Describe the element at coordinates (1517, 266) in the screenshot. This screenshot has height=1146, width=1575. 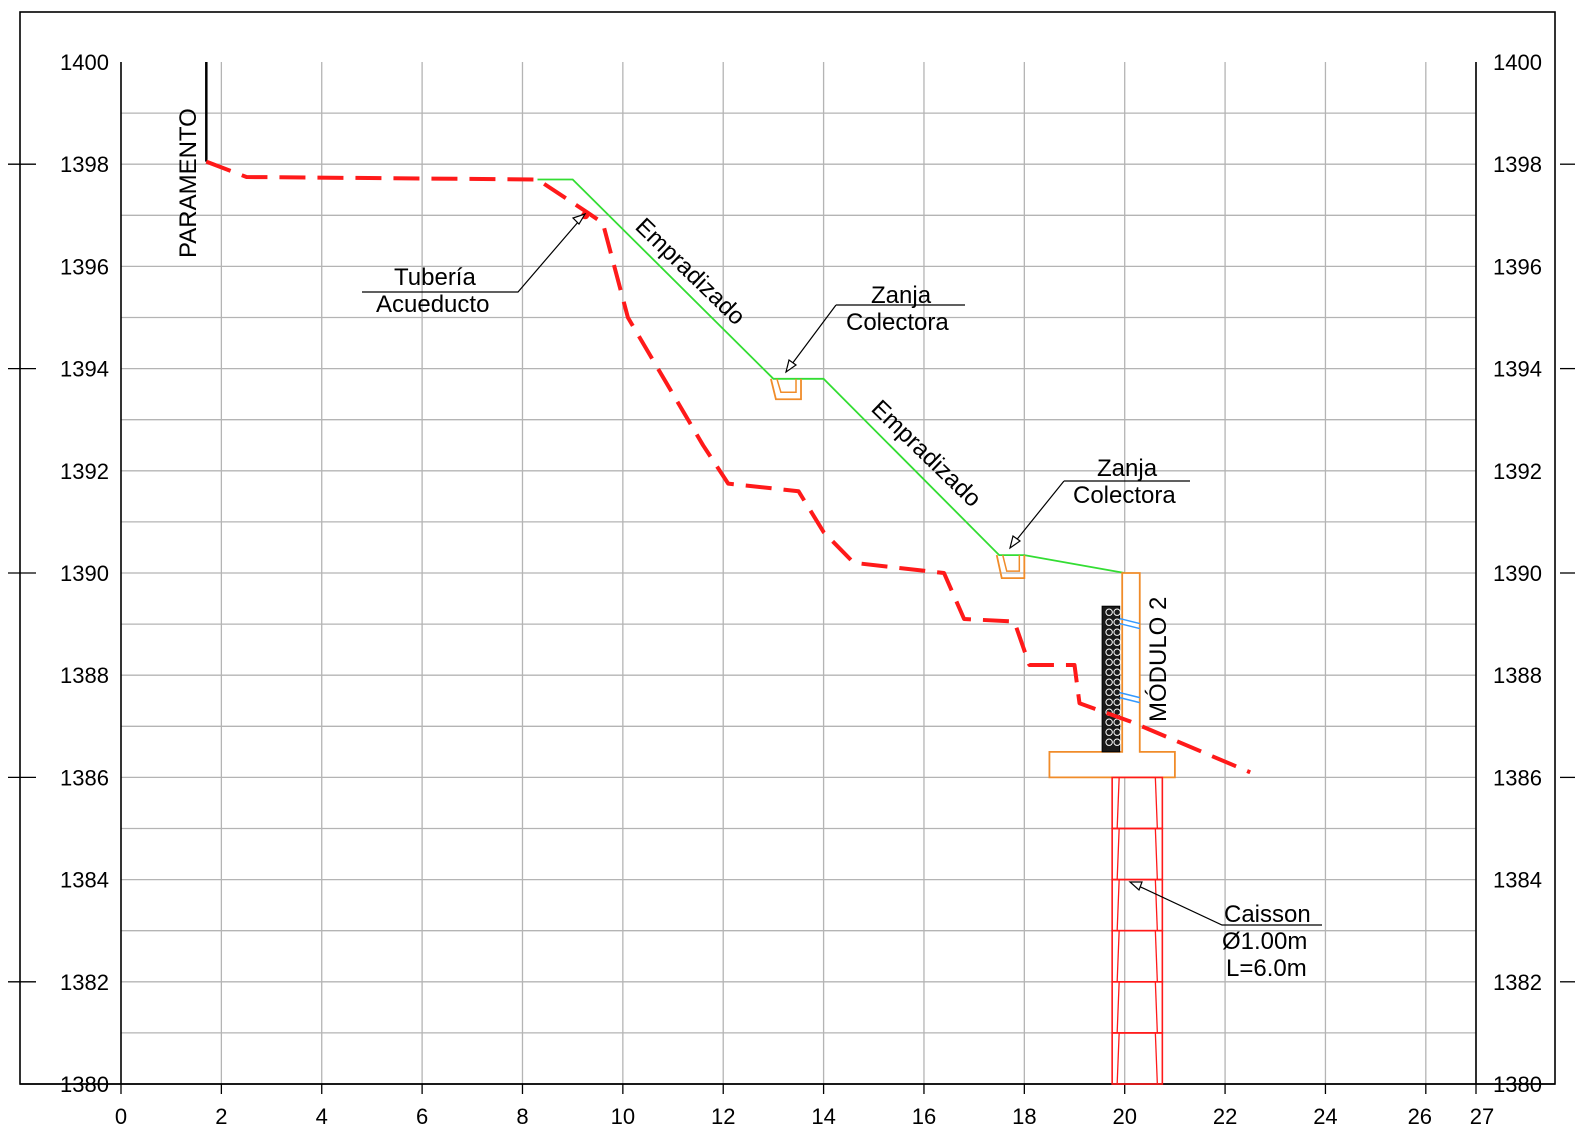
I see `y-tick-label-right: 1396` at that location.